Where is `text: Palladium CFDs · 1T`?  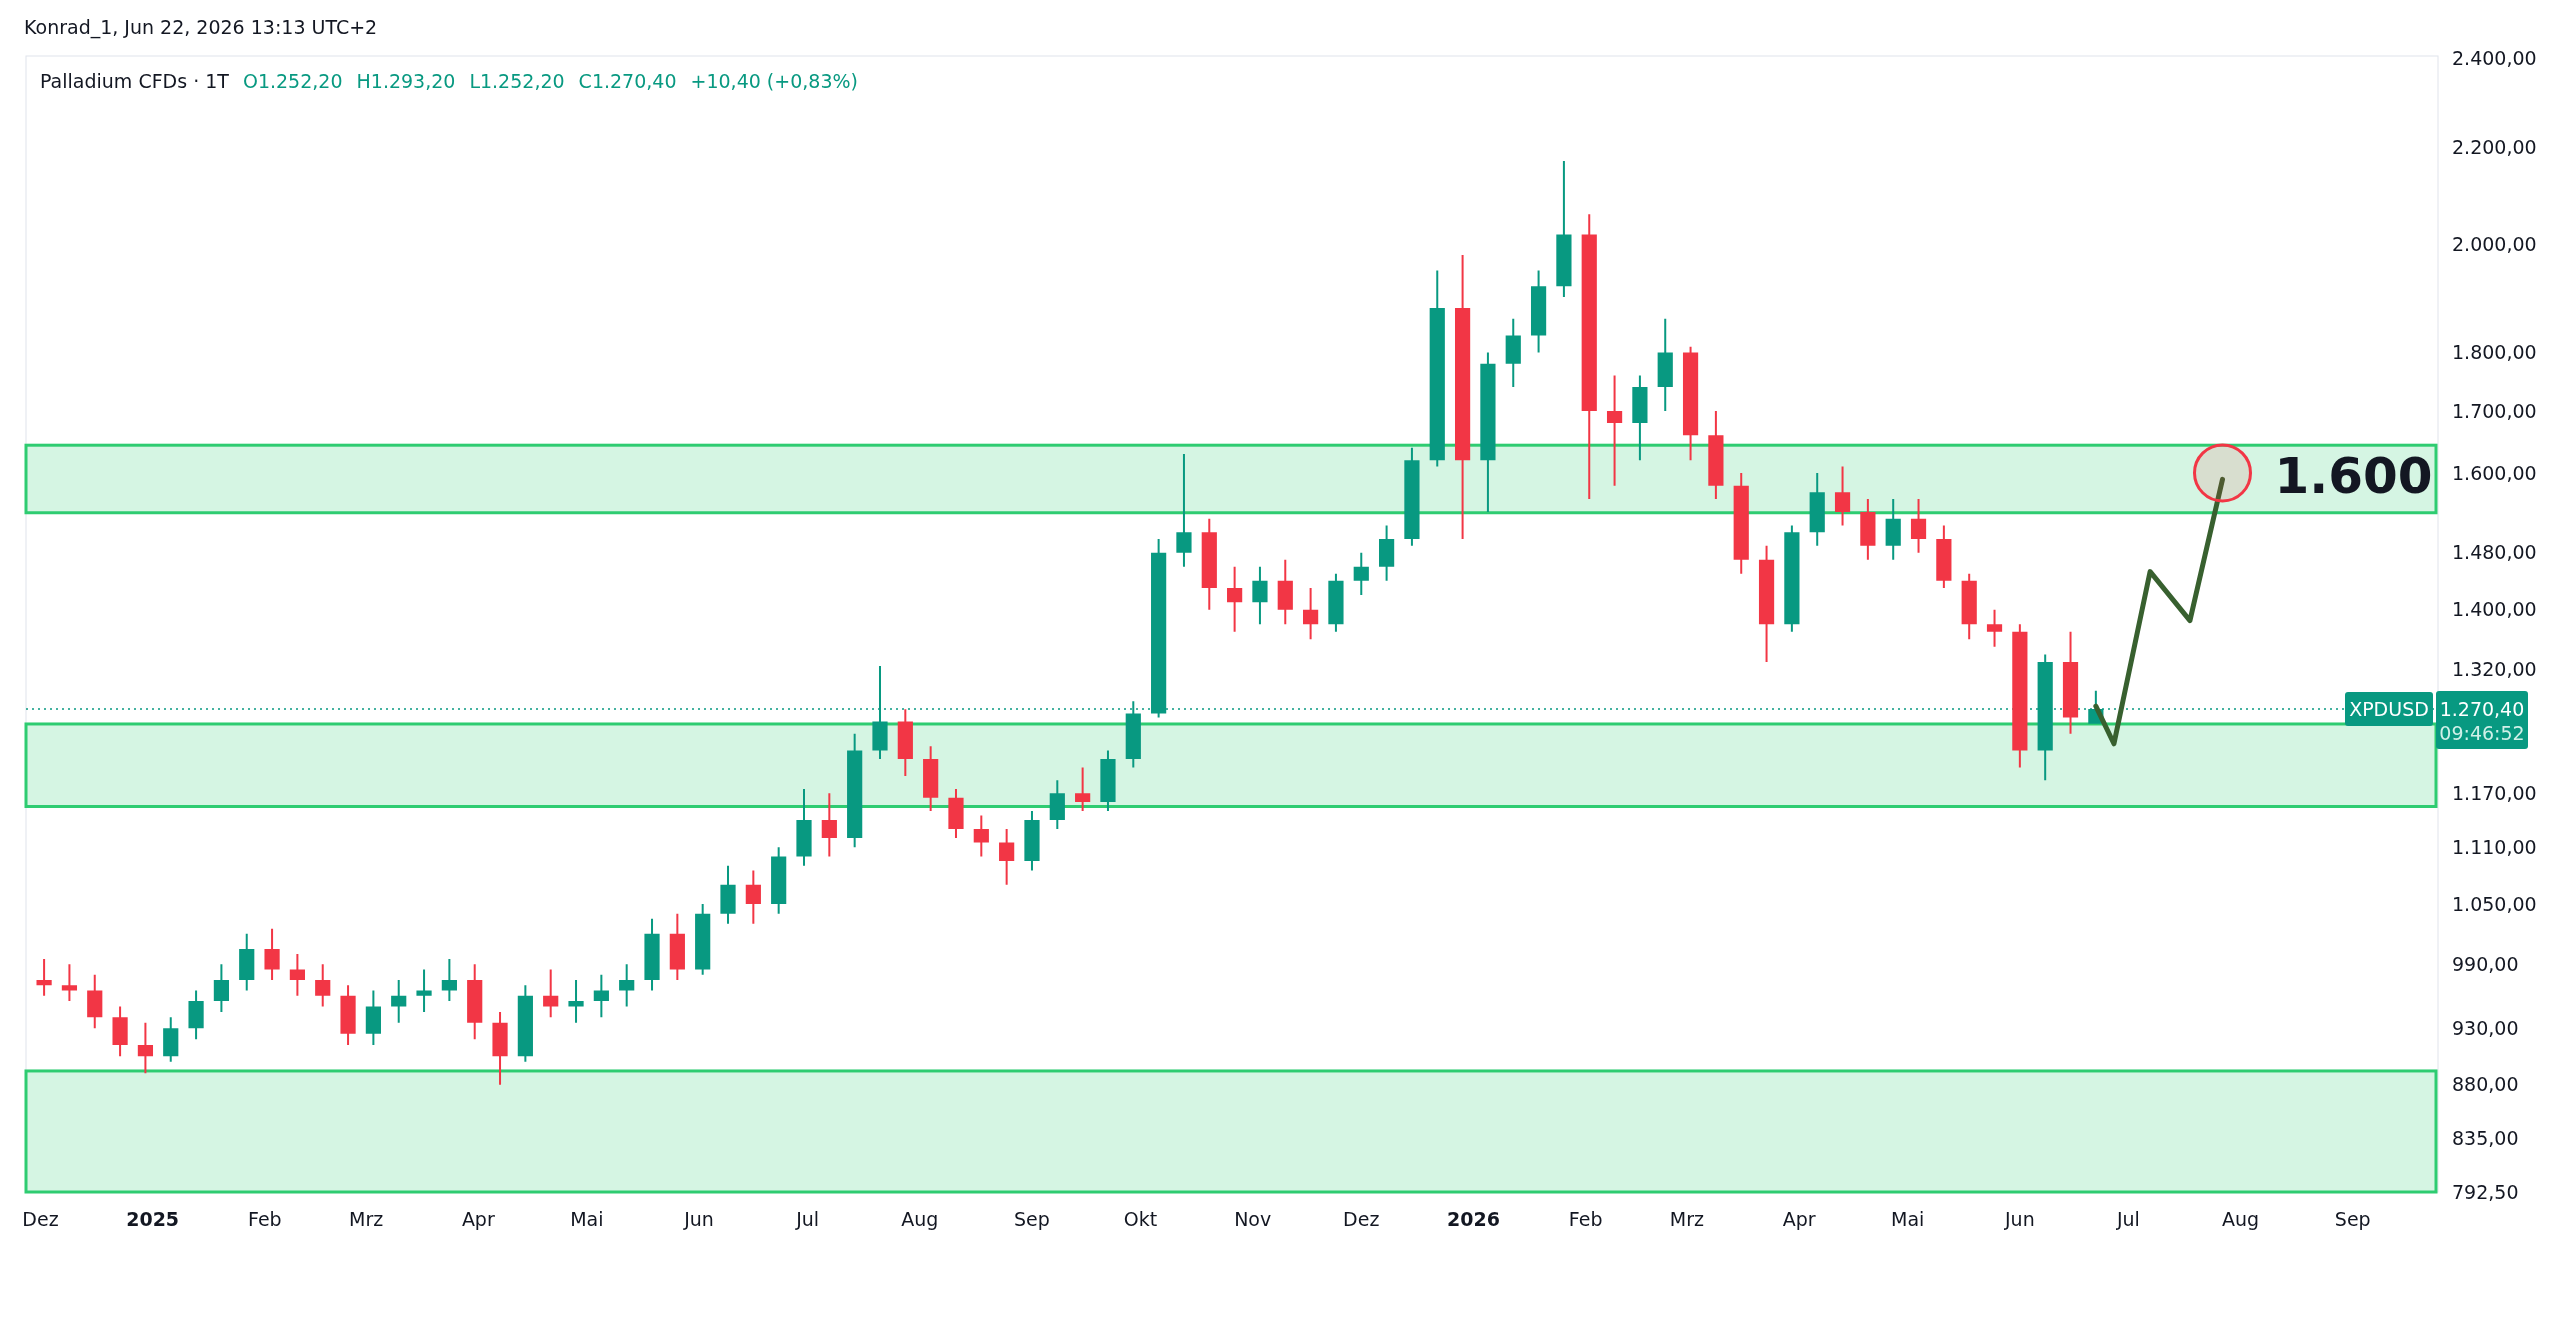
text: Palladium CFDs · 1T is located at coordinates (135, 81).